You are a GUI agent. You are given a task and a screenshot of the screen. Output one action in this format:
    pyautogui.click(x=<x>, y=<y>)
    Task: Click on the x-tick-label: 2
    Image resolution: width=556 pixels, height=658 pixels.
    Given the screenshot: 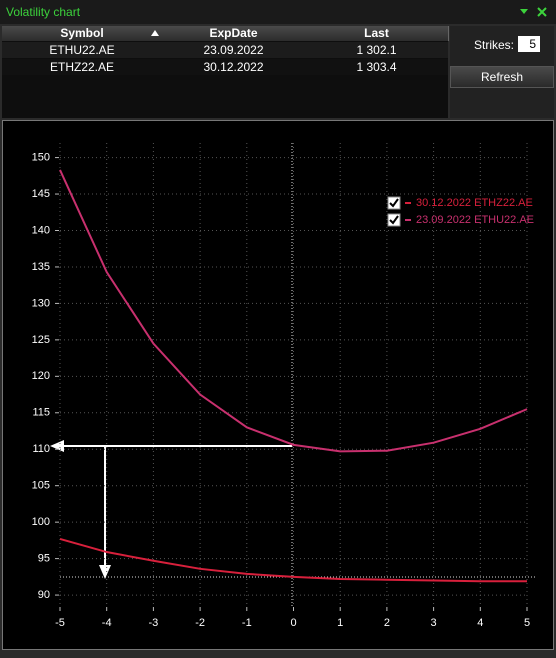 What is the action you would take?
    pyautogui.click(x=387, y=623)
    